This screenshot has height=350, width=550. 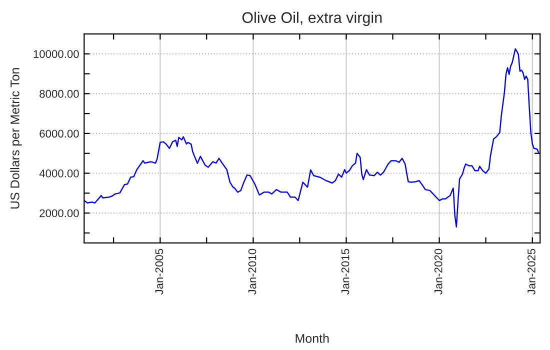 I want to click on y-tick-label: 6000.00, so click(x=59, y=134).